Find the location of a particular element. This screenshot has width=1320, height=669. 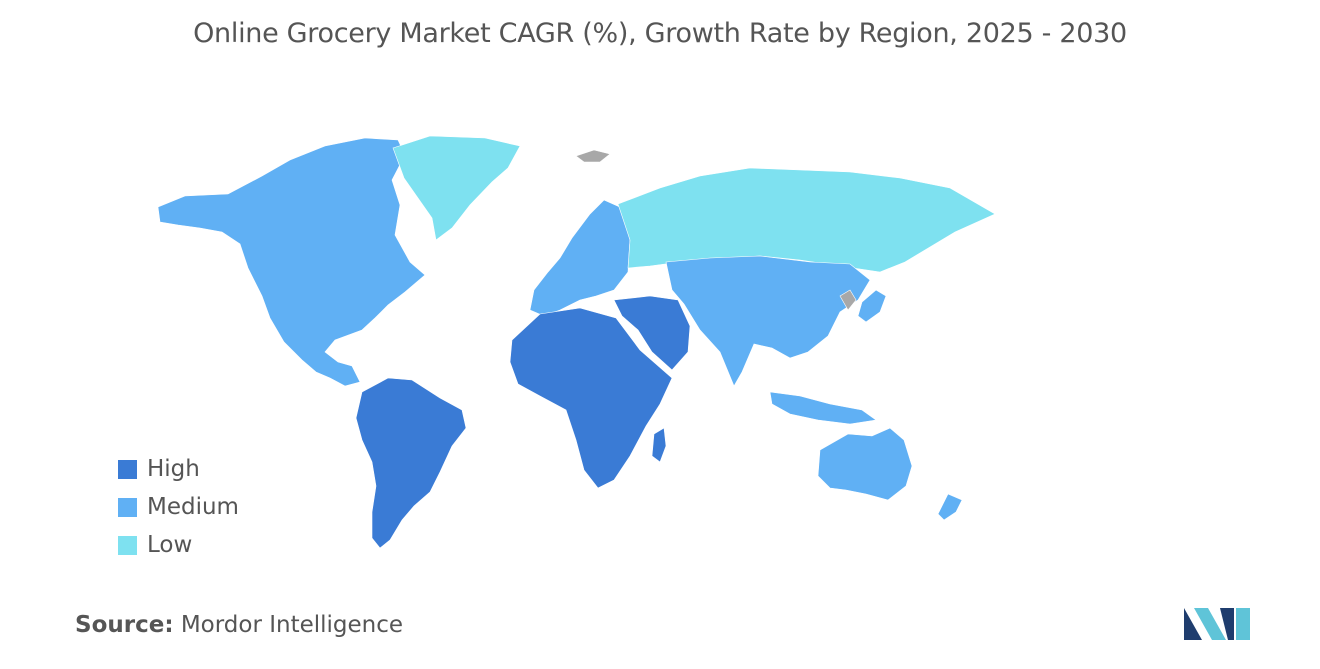

source-line: Source: Mordor Intelligence is located at coordinates (239, 625).